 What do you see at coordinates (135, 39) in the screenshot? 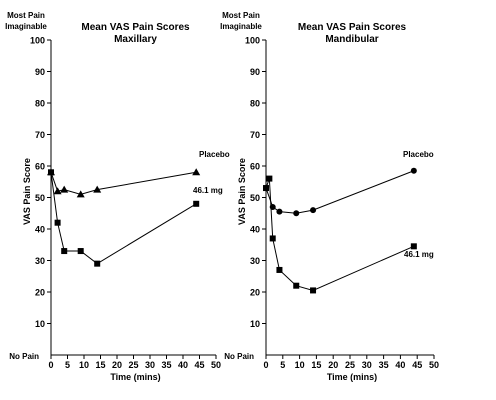
I see `chart-subtitle: Maxillary` at bounding box center [135, 39].